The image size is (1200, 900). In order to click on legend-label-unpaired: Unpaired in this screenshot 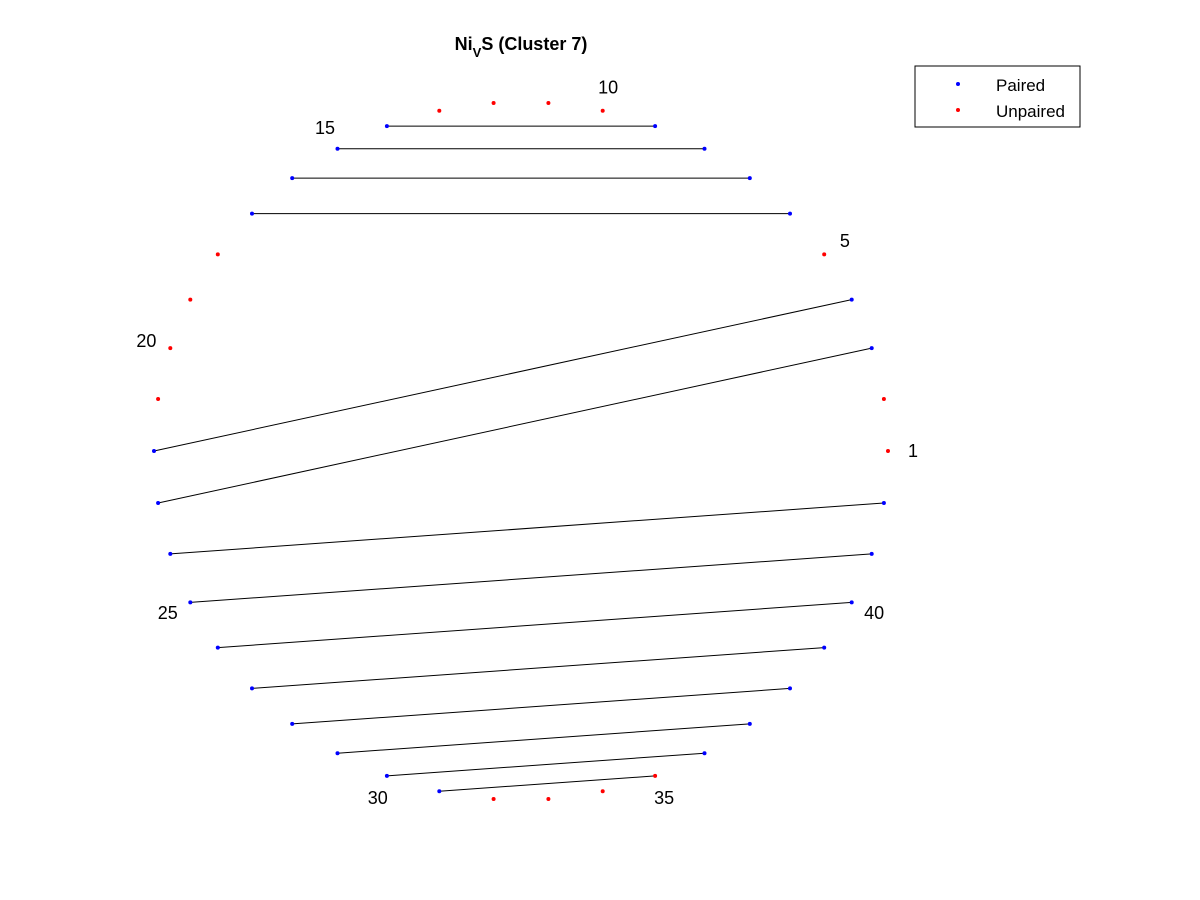, I will do `click(1030, 111)`.